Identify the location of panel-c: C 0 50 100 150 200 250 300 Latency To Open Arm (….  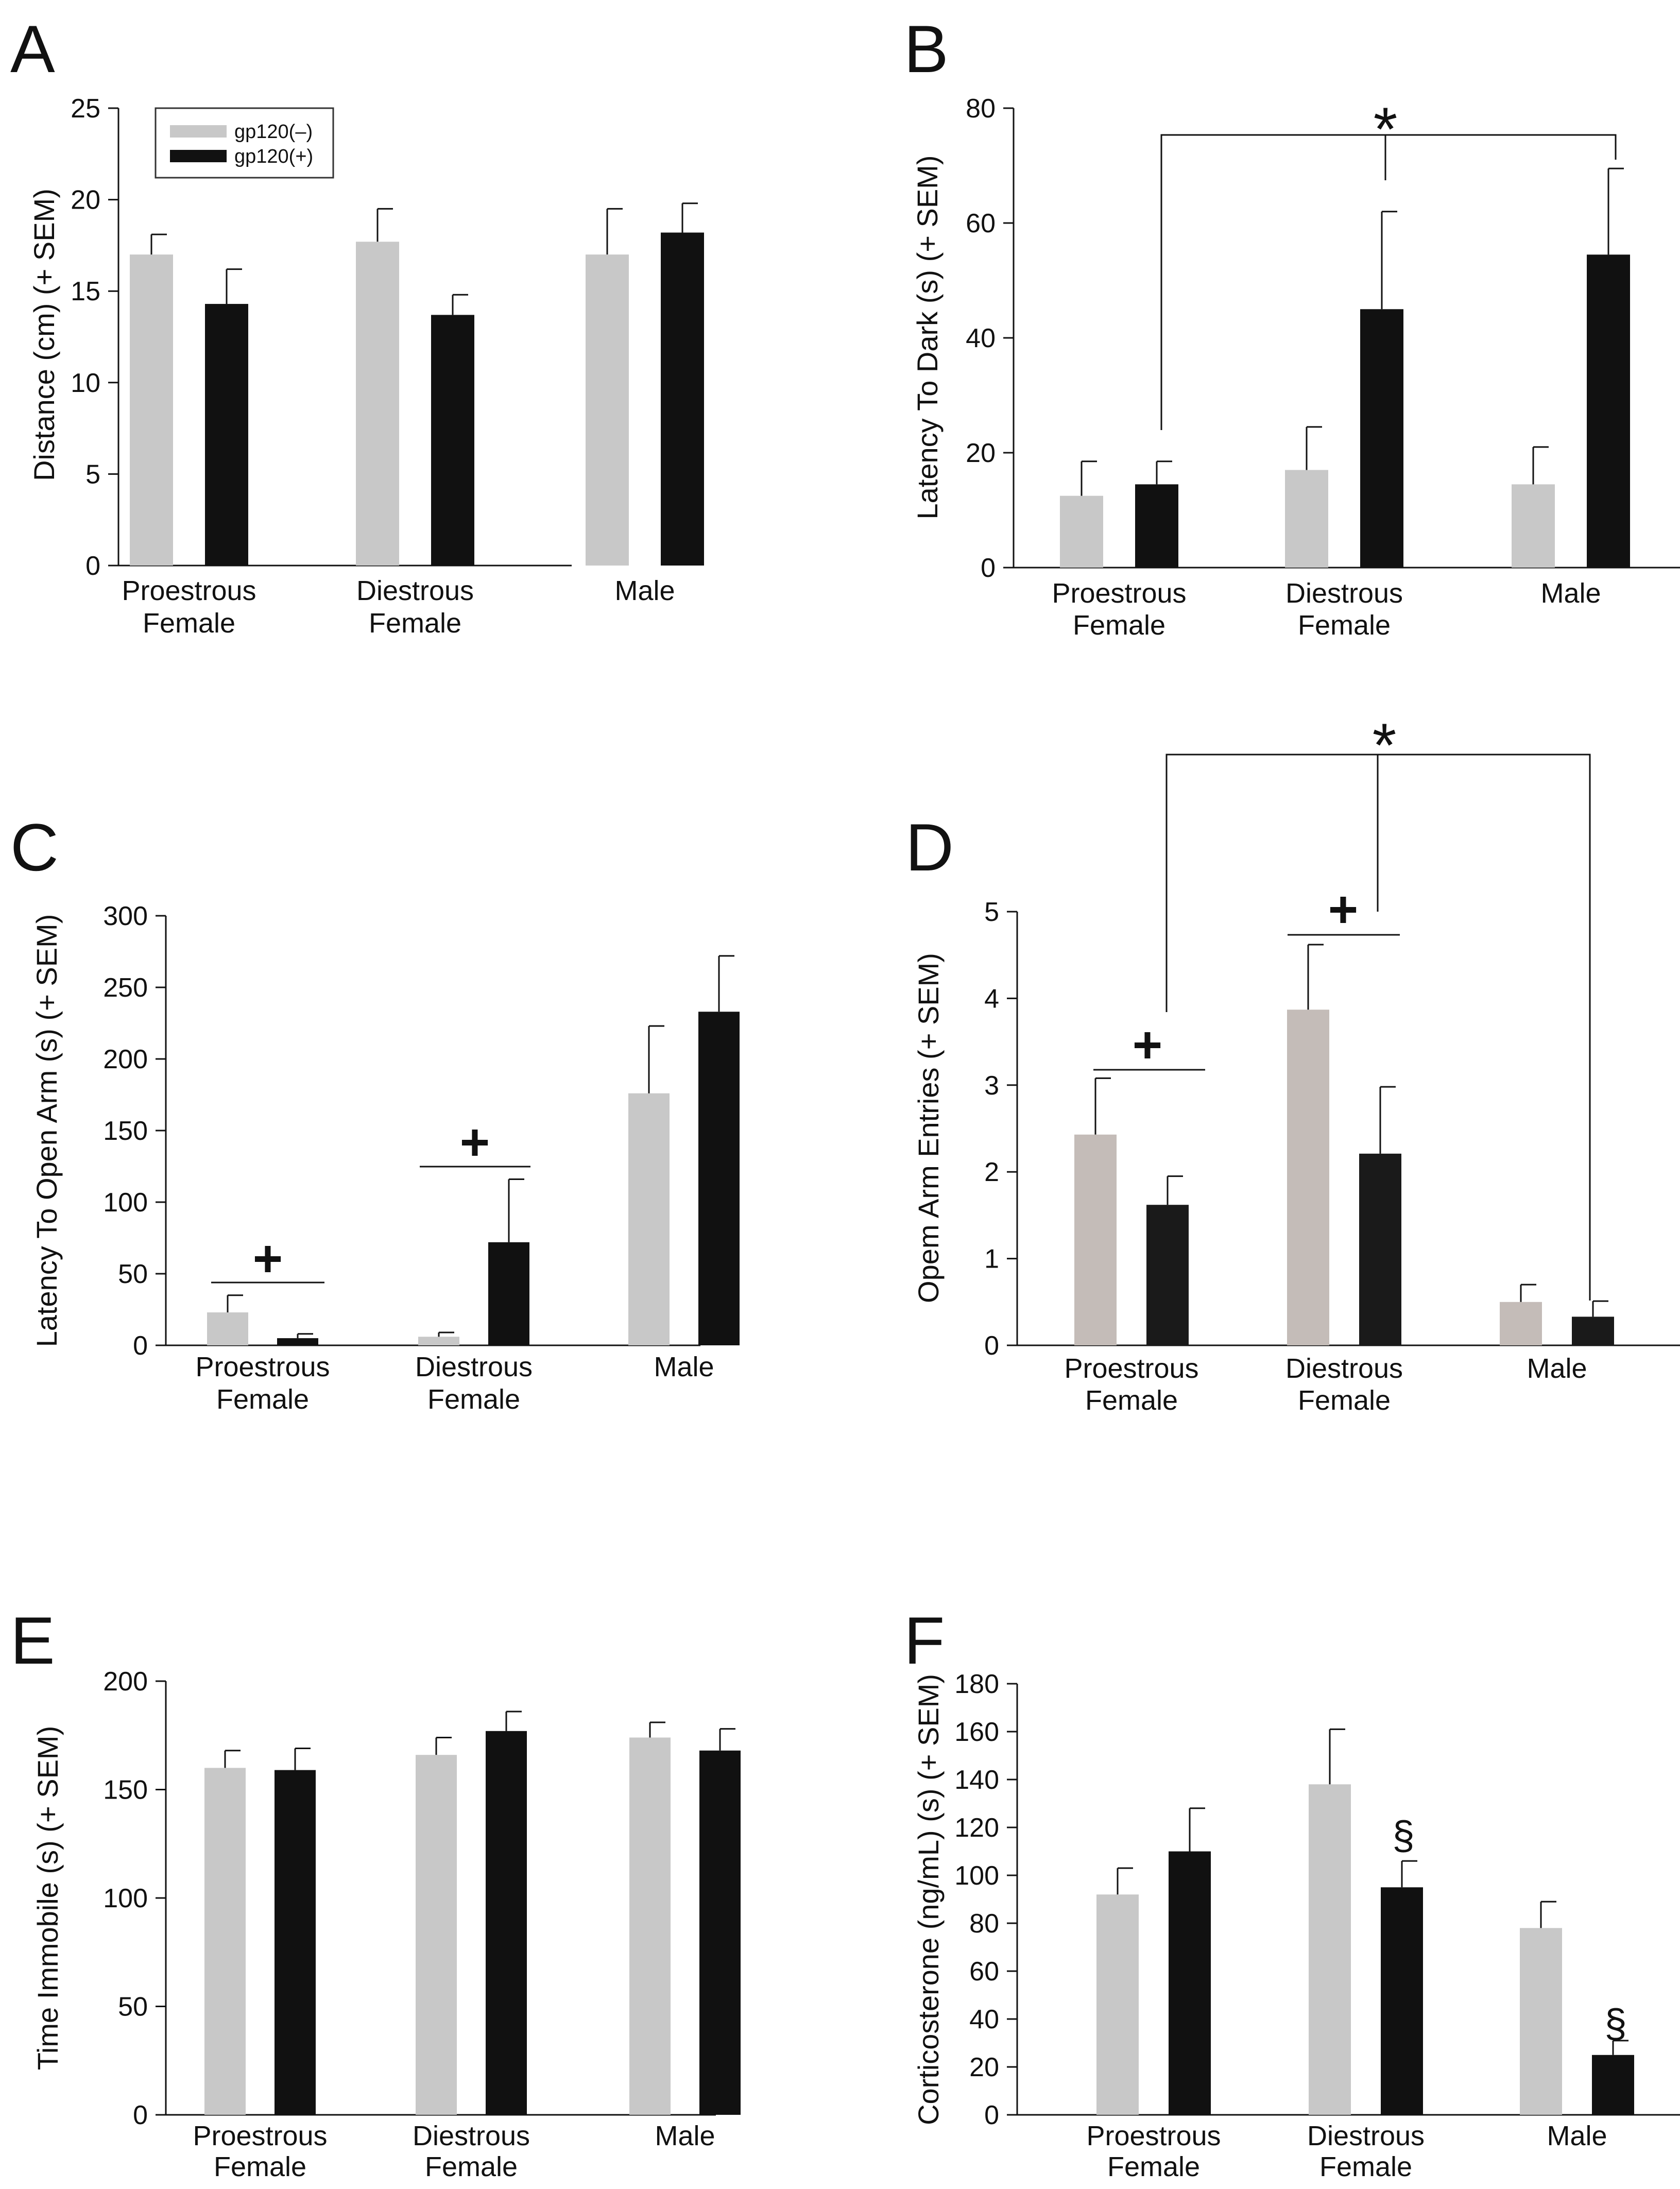
(375, 1112).